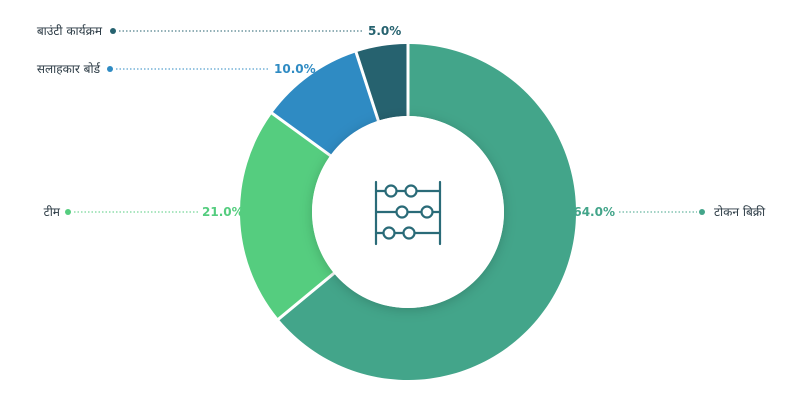 This screenshot has height=407, width=801. Describe the element at coordinates (384, 31) in the screenshot. I see `value-label-4: 5.0%` at that location.